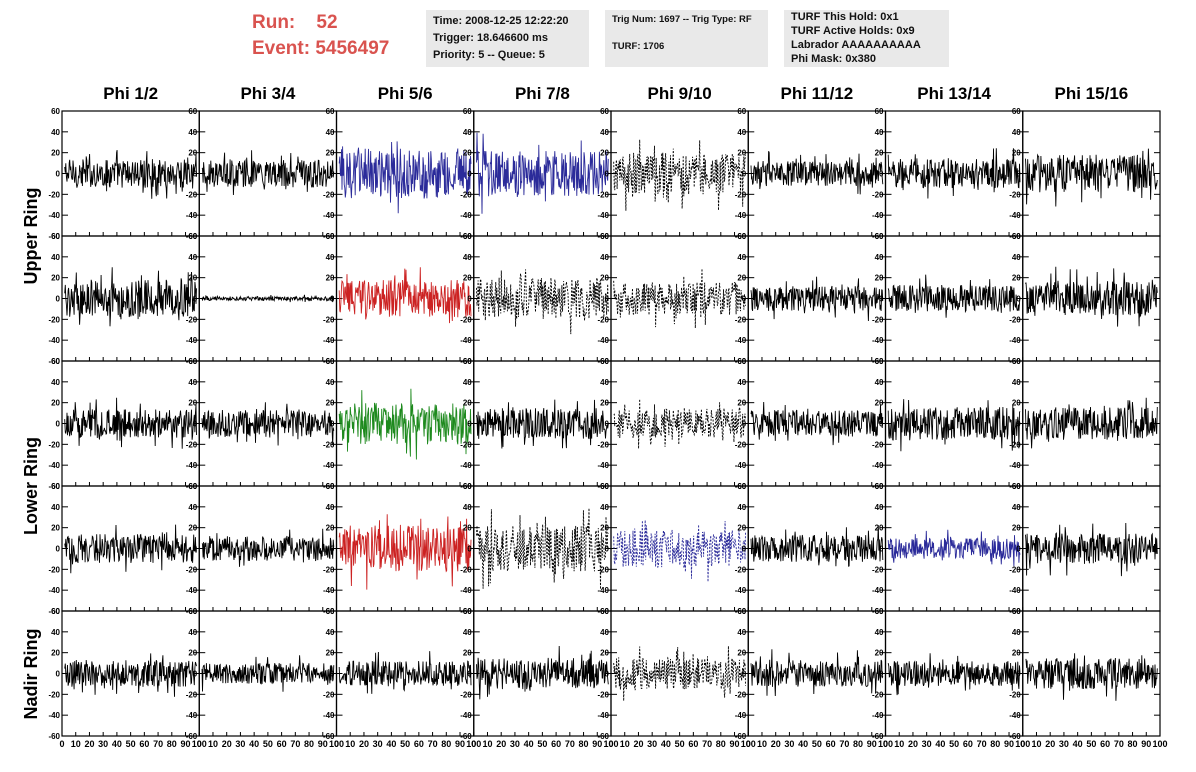 Image resolution: width=1196 pixels, height=772 pixels. I want to click on x-tick-label: 100, so click(1022, 744).